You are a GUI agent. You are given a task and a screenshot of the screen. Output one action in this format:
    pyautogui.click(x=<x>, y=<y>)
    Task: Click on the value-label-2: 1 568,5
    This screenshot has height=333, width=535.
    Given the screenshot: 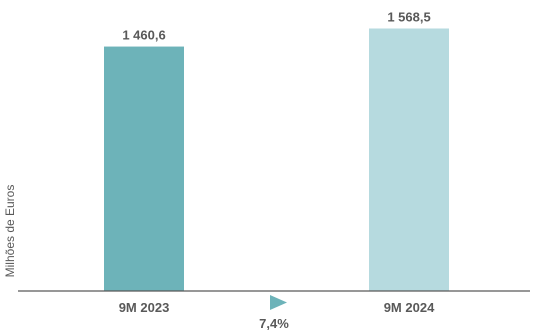 What is the action you would take?
    pyautogui.click(x=408, y=17)
    